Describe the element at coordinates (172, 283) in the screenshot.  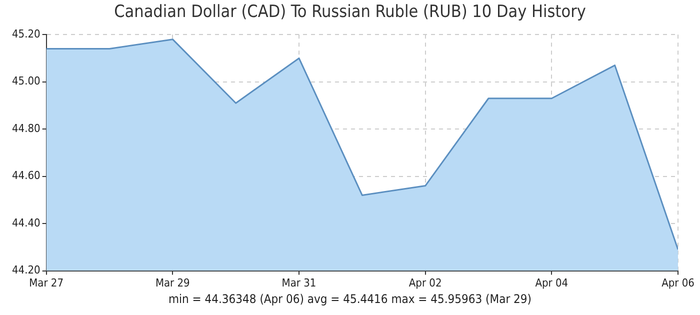
I see `x-tick-label: Mar 29` at that location.